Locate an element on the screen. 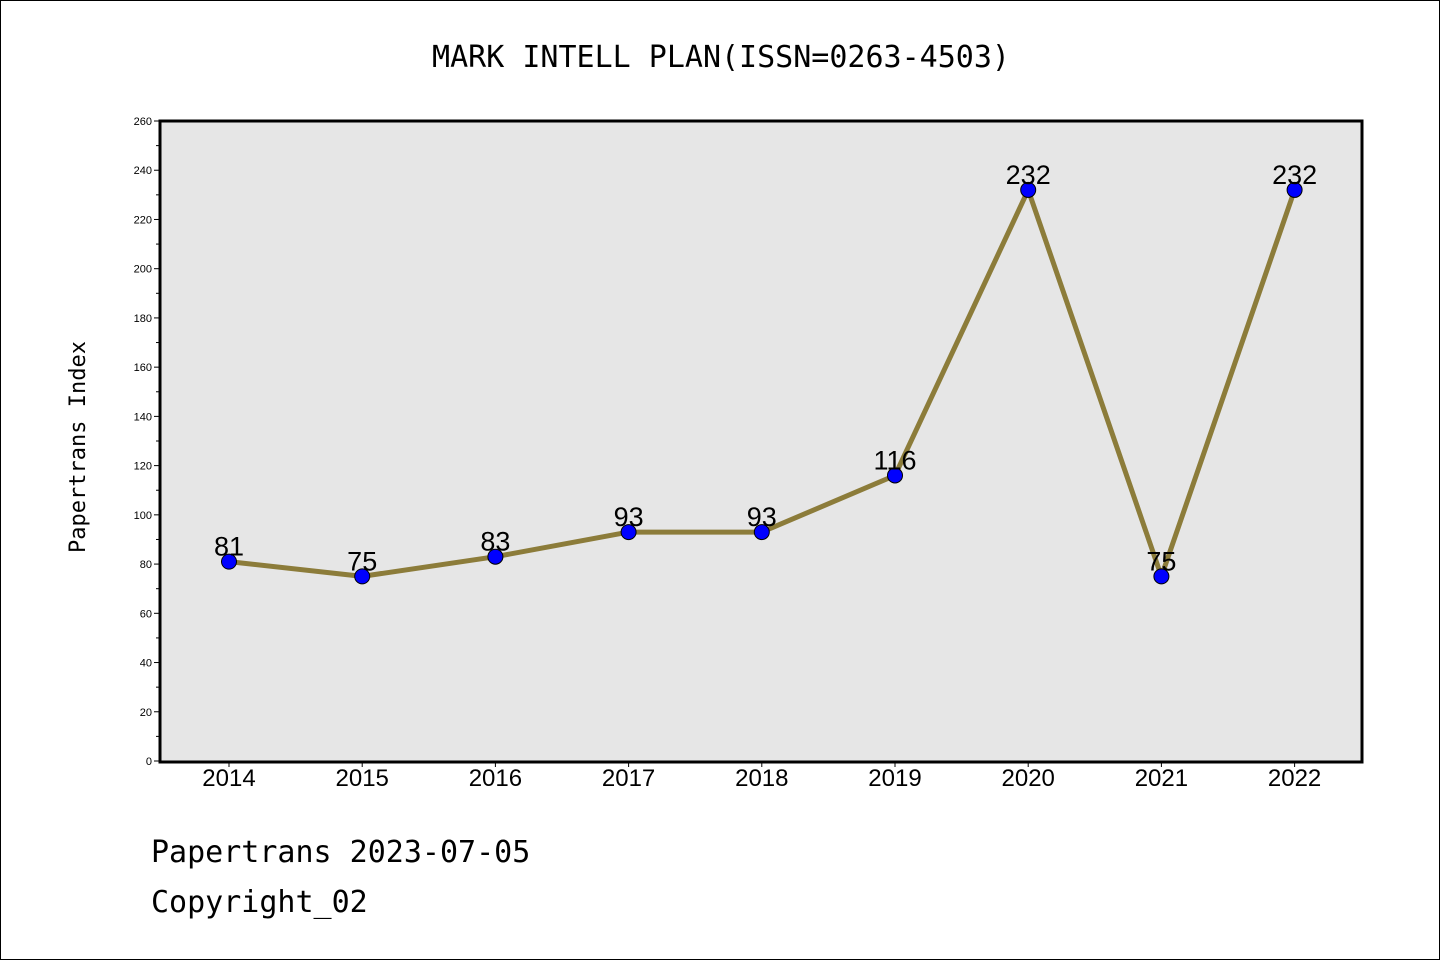 This screenshot has height=961, width=1440. x-tick-label: 2021 is located at coordinates (1161, 778).